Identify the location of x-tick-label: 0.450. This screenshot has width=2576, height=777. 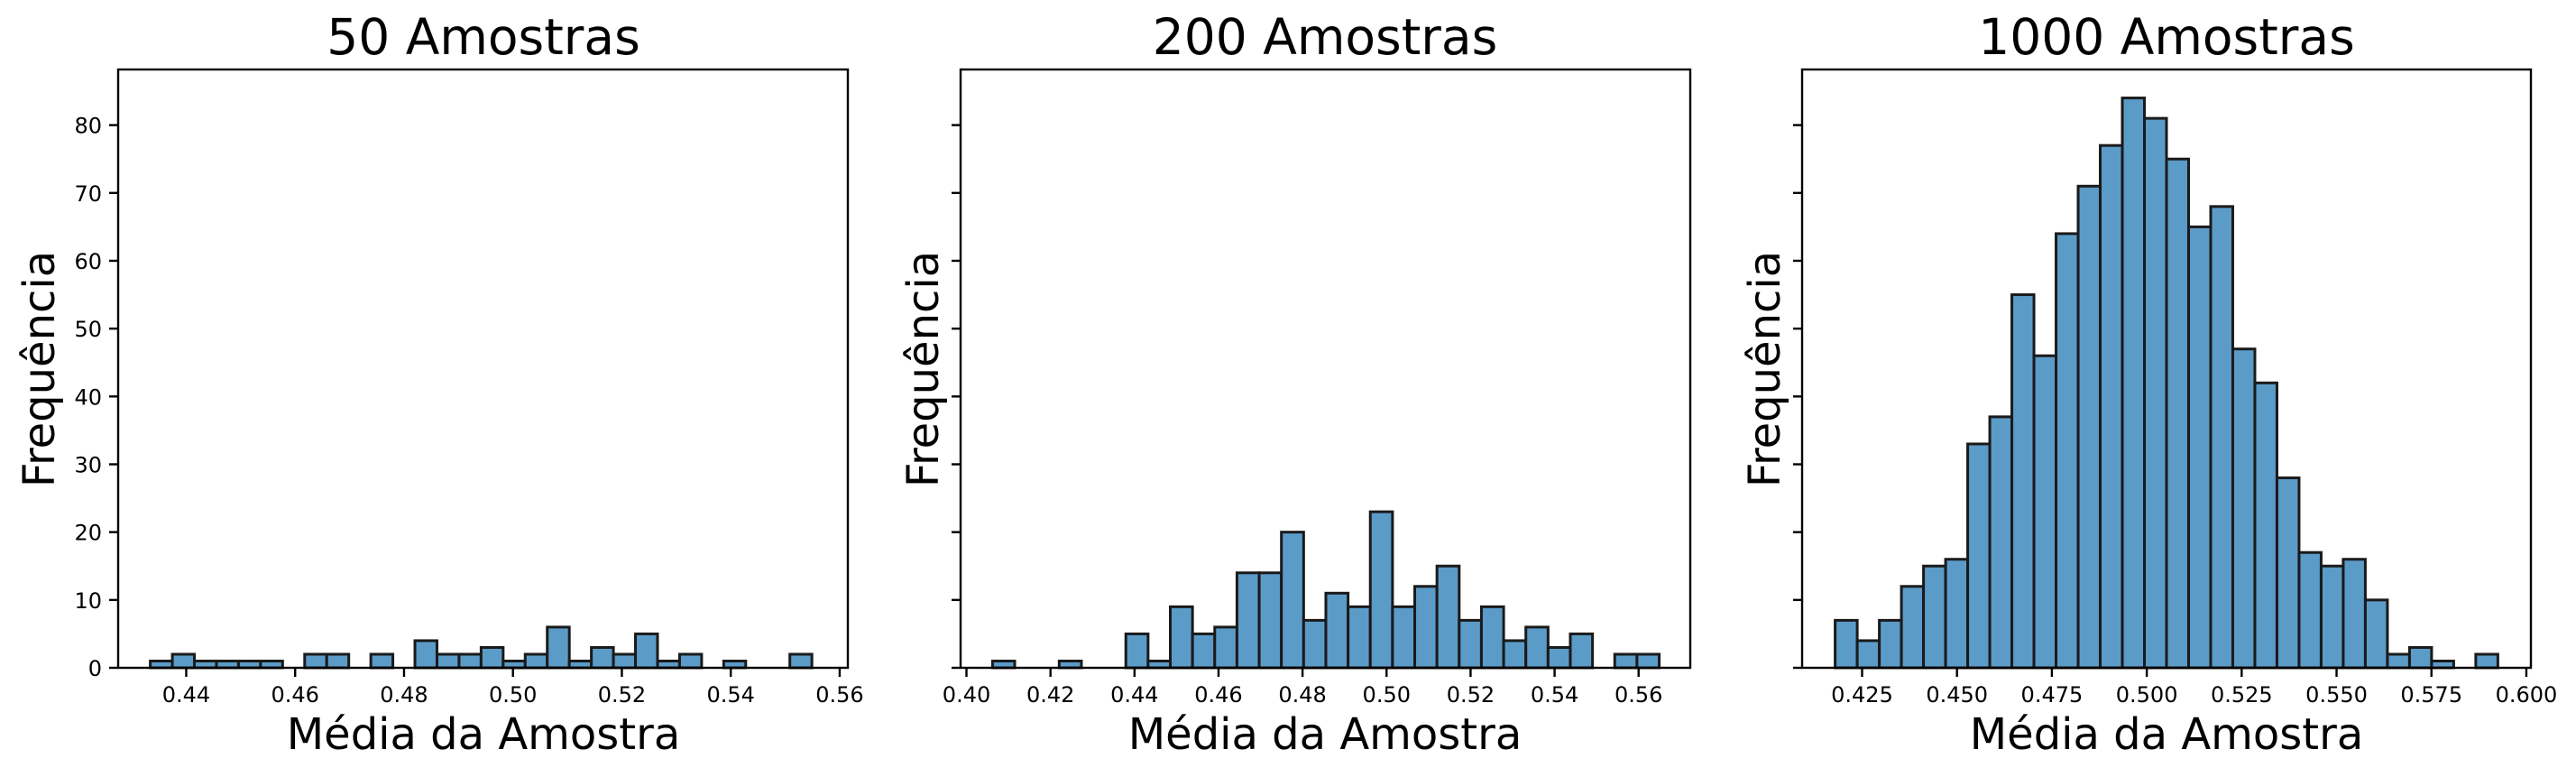
(1957, 695).